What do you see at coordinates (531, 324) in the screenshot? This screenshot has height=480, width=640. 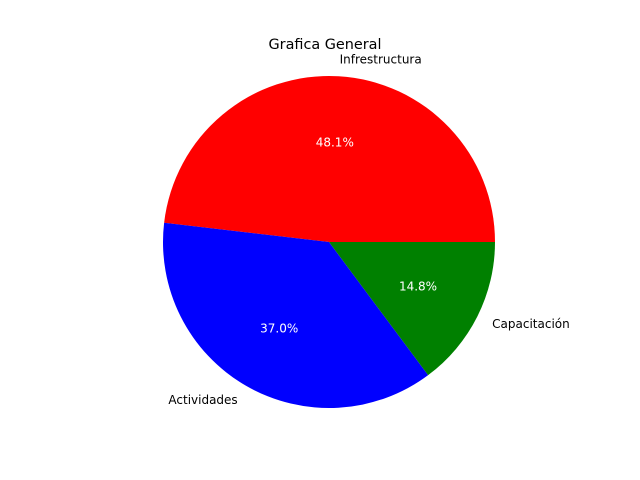 I see `pie-category-label-capacitacion: Capacitación` at bounding box center [531, 324].